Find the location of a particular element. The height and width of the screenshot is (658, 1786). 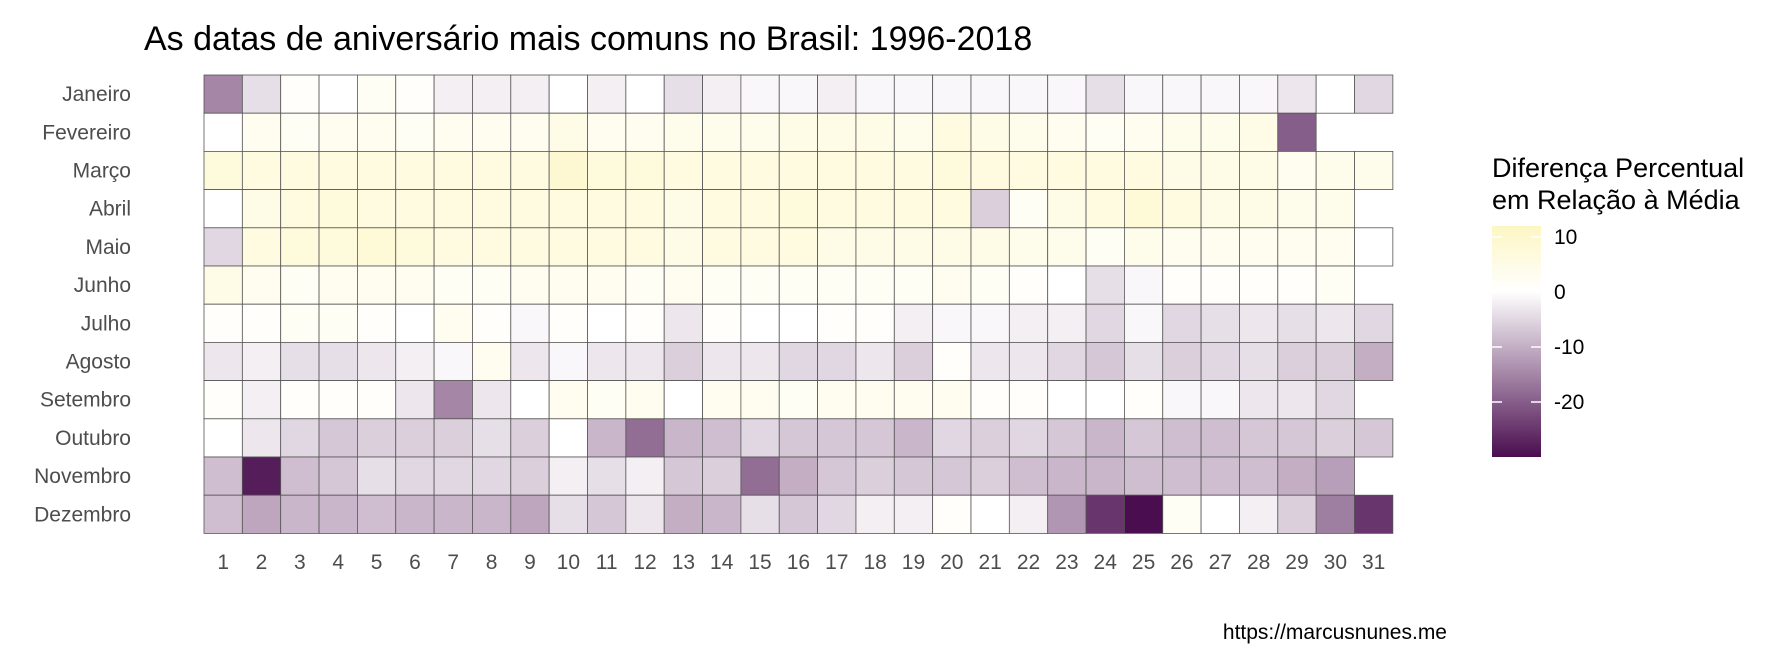

day-label: 20 is located at coordinates (951, 562).